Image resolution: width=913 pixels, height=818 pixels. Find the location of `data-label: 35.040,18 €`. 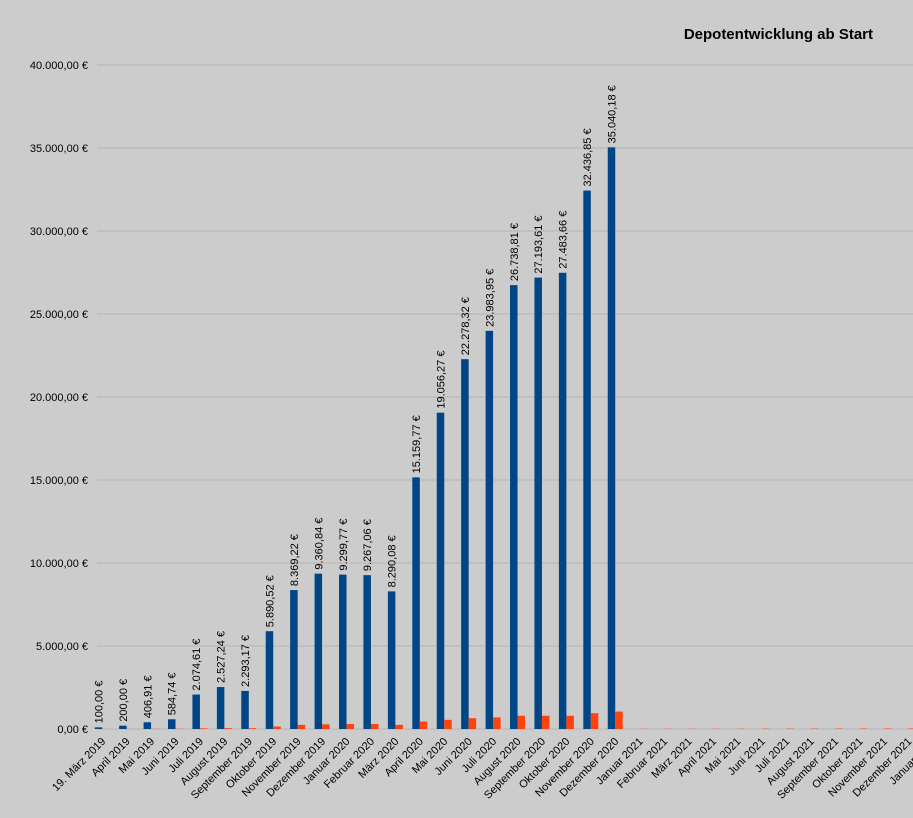

data-label: 35.040,18 € is located at coordinates (612, 114).